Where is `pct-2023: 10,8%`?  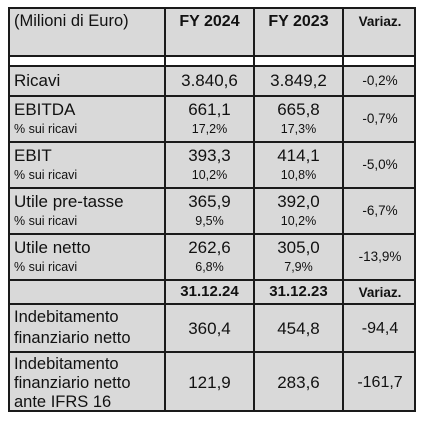
pct-2023: 10,8% is located at coordinates (298, 175).